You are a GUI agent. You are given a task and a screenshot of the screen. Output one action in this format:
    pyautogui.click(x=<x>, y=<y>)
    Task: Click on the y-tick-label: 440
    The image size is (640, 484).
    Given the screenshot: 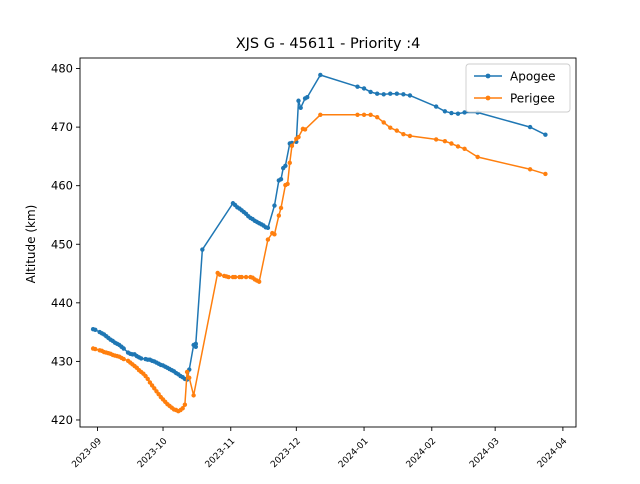 What is the action you would take?
    pyautogui.click(x=62, y=303)
    